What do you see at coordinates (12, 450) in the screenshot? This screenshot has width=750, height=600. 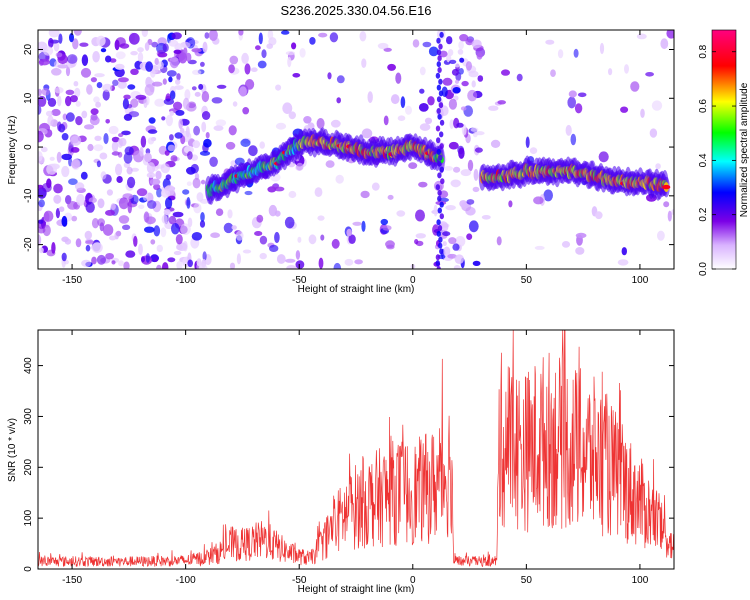 I see `snr-y-label: SNR (10 * v/v)` at bounding box center [12, 450].